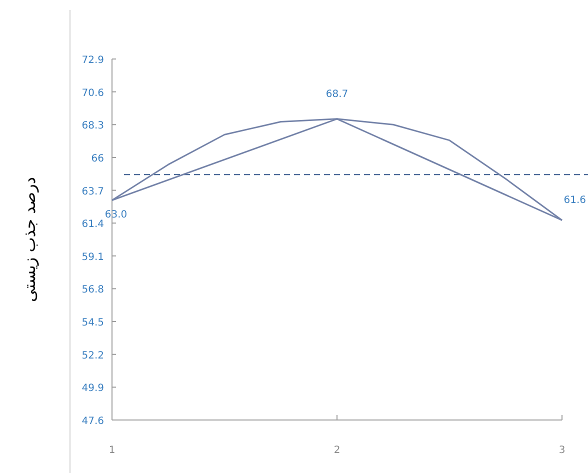  Describe the element at coordinates (93, 388) in the screenshot. I see `y-tick-label: 49.9` at that location.